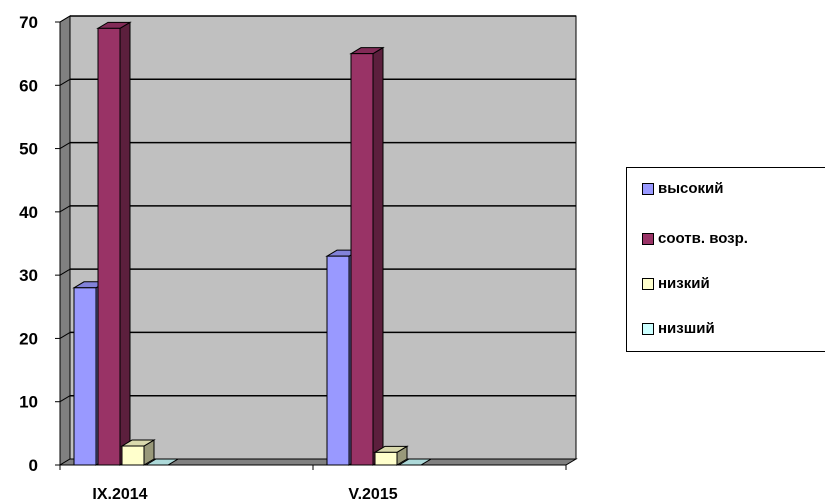  What do you see at coordinates (28, 22) in the screenshot?
I see `y-tick-label: 70` at bounding box center [28, 22].